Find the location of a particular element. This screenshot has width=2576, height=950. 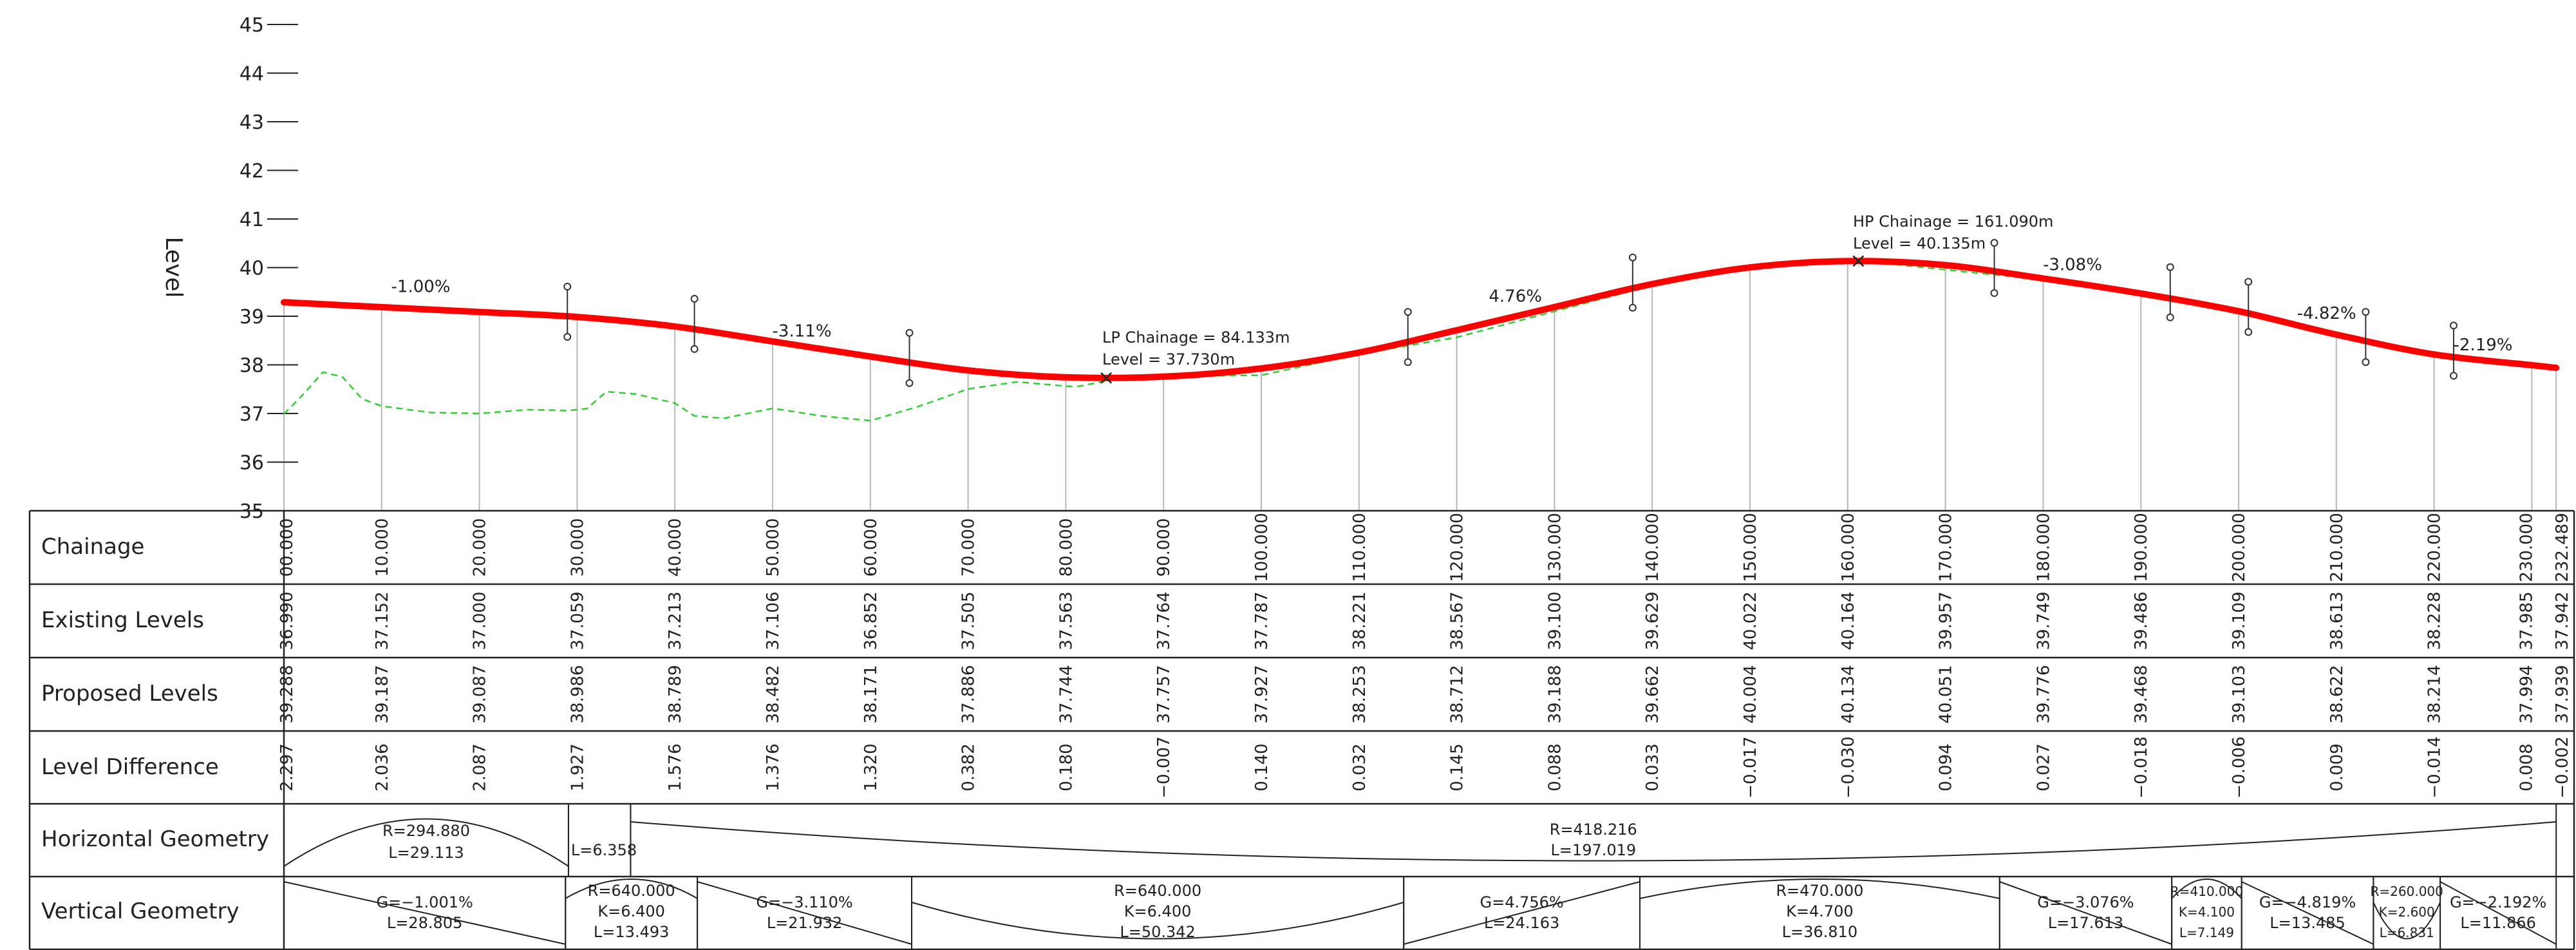

table-cell-proposed: 39.087 is located at coordinates (480, 694).